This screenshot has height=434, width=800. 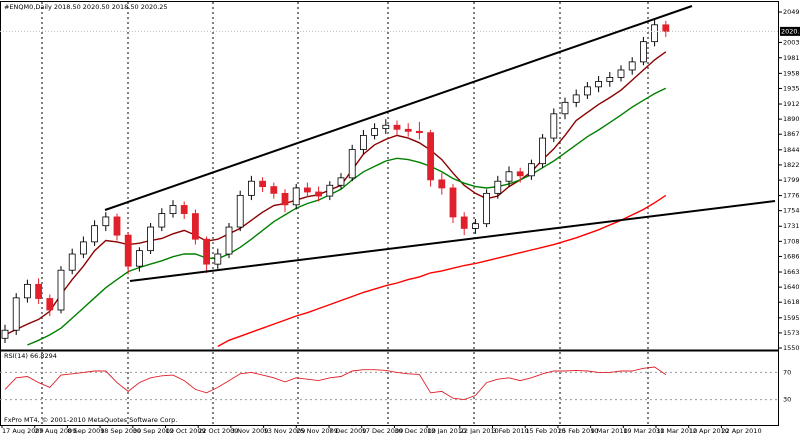 I want to click on x-tick-label: 17 Aug 2009, so click(x=23, y=430).